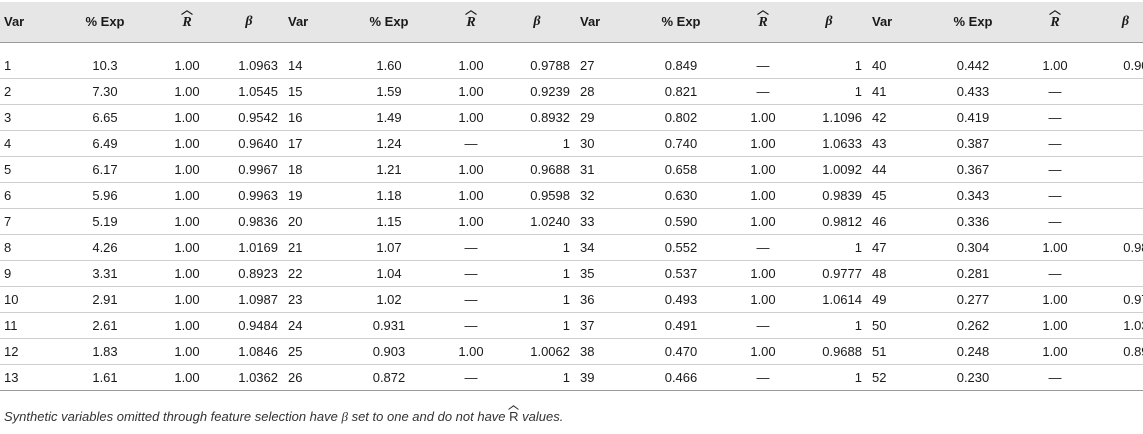 This screenshot has height=434, width=1143. Describe the element at coordinates (879, 91) in the screenshot. I see `cell-var: 41` at that location.